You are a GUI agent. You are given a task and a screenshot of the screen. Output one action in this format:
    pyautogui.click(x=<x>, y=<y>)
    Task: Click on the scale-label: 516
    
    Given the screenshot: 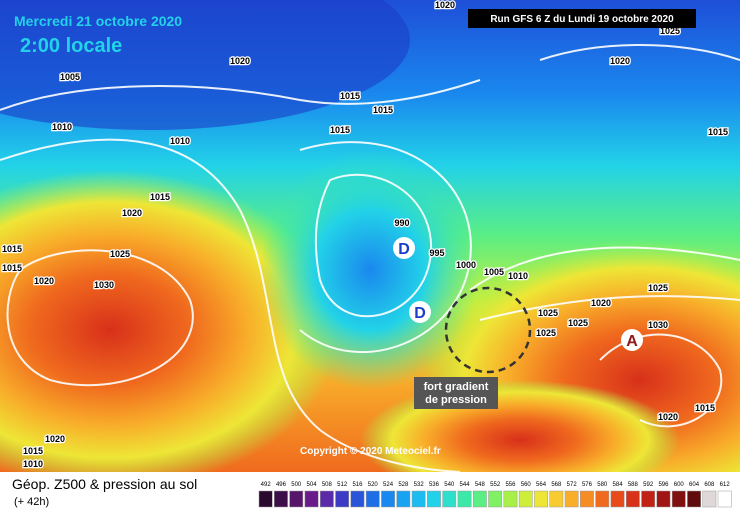 What is the action you would take?
    pyautogui.click(x=357, y=485)
    